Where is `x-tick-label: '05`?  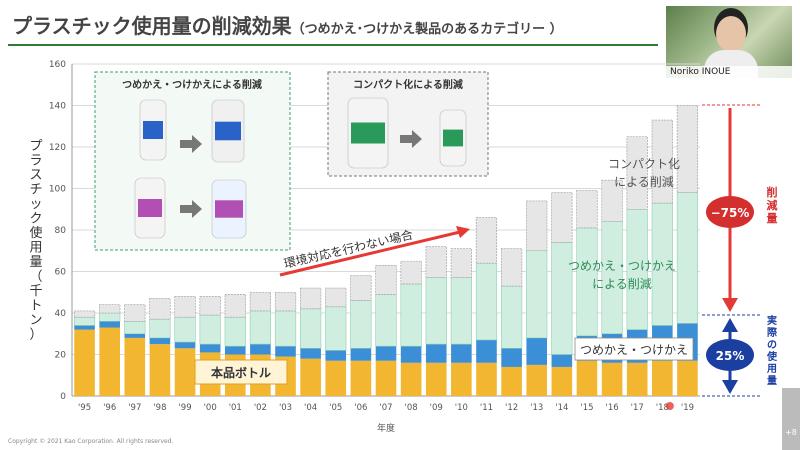
x-tick-label: '05 is located at coordinates (335, 408).